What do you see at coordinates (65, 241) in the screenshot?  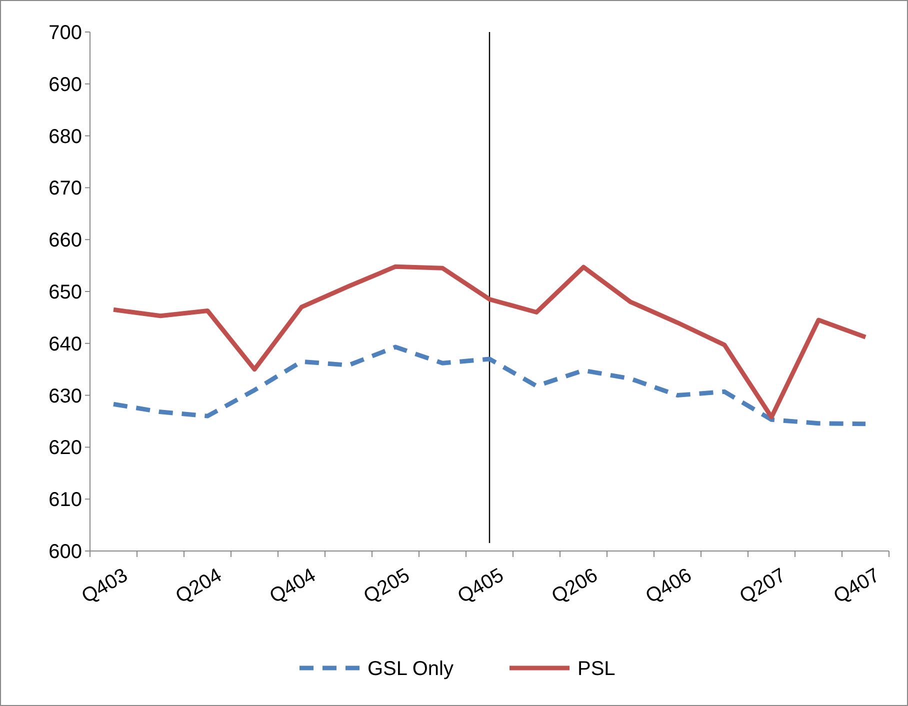 I see `y-tick-label: 660` at bounding box center [65, 241].